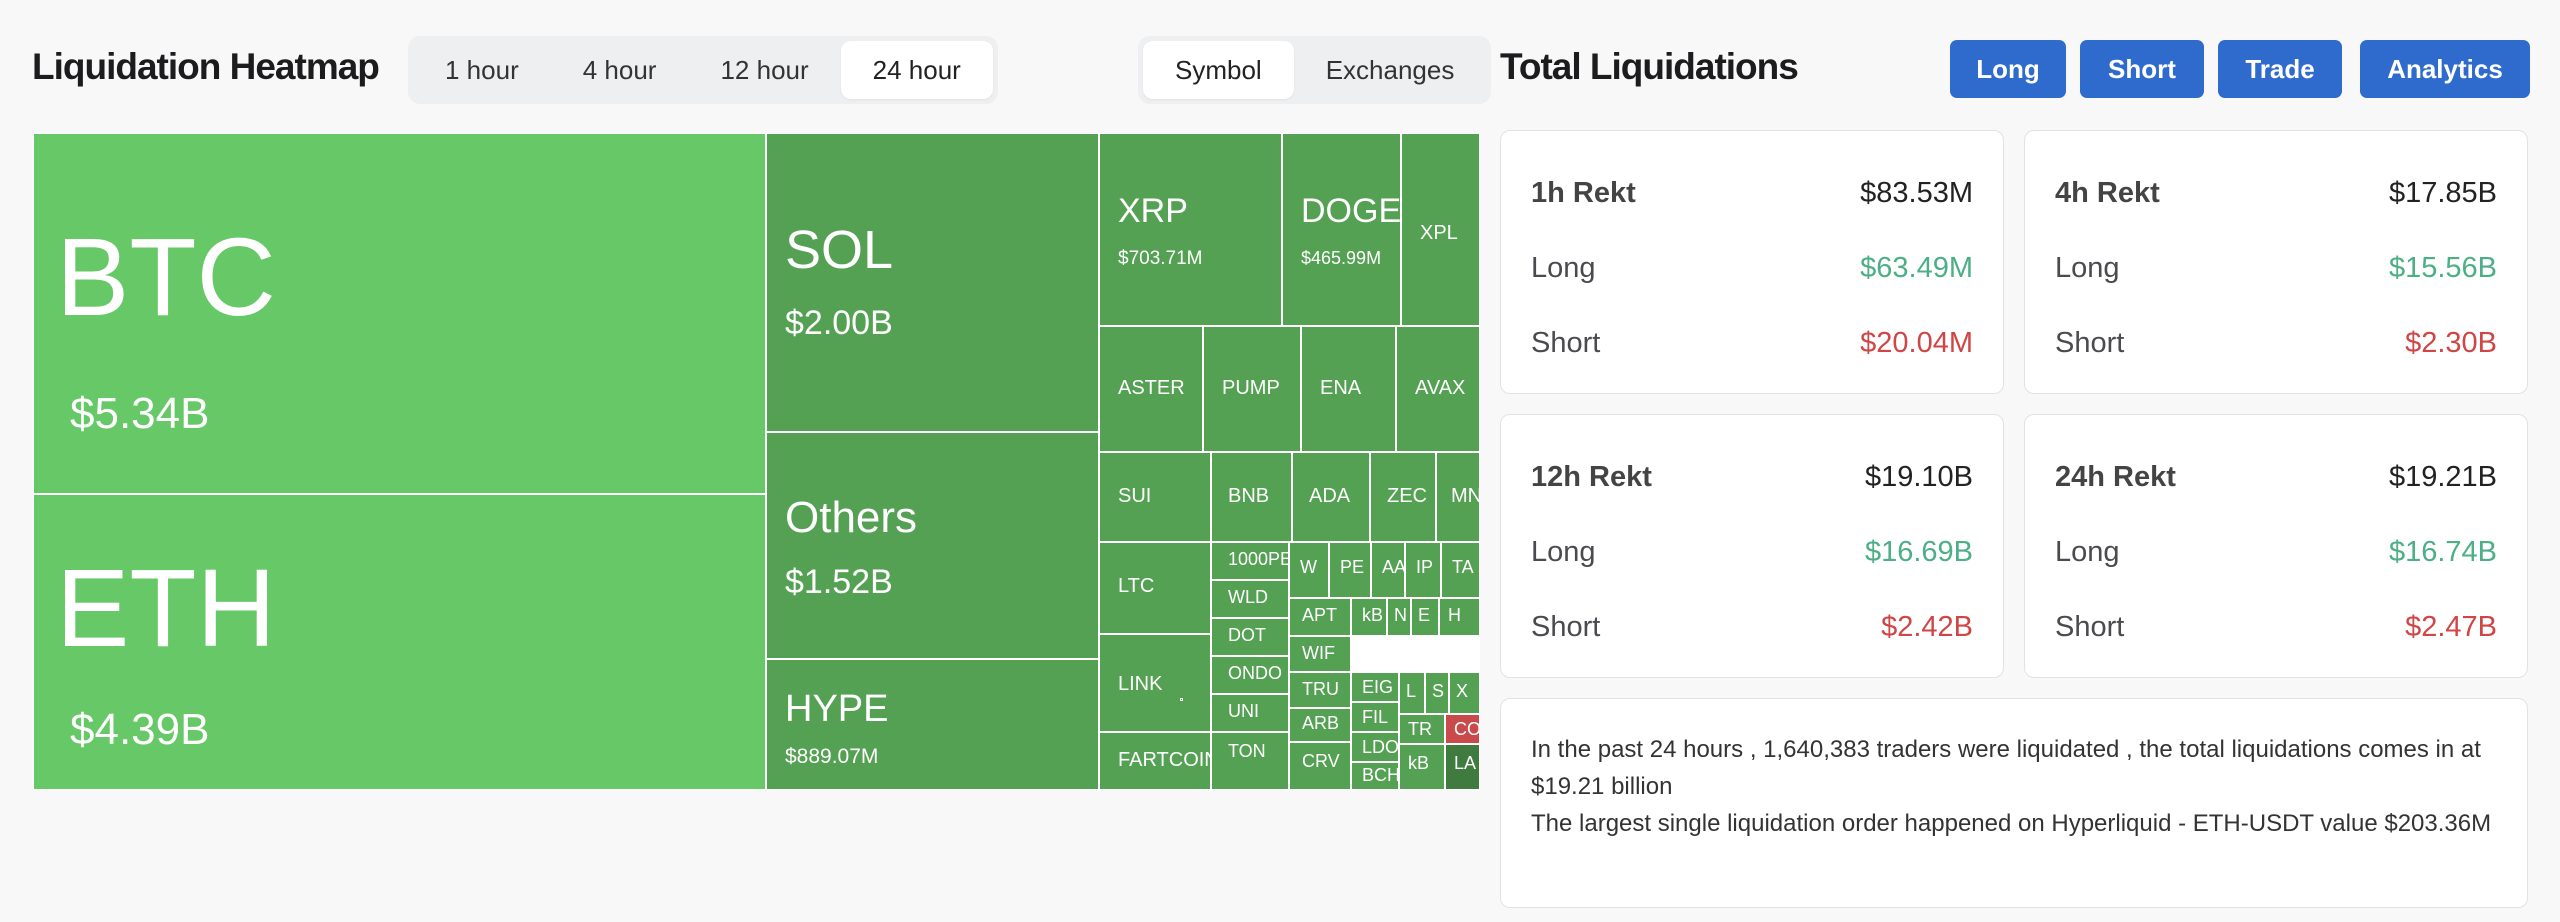 The height and width of the screenshot is (922, 2560). Describe the element at coordinates (1153, 211) in the screenshot. I see `tile-symbol: XRP` at that location.